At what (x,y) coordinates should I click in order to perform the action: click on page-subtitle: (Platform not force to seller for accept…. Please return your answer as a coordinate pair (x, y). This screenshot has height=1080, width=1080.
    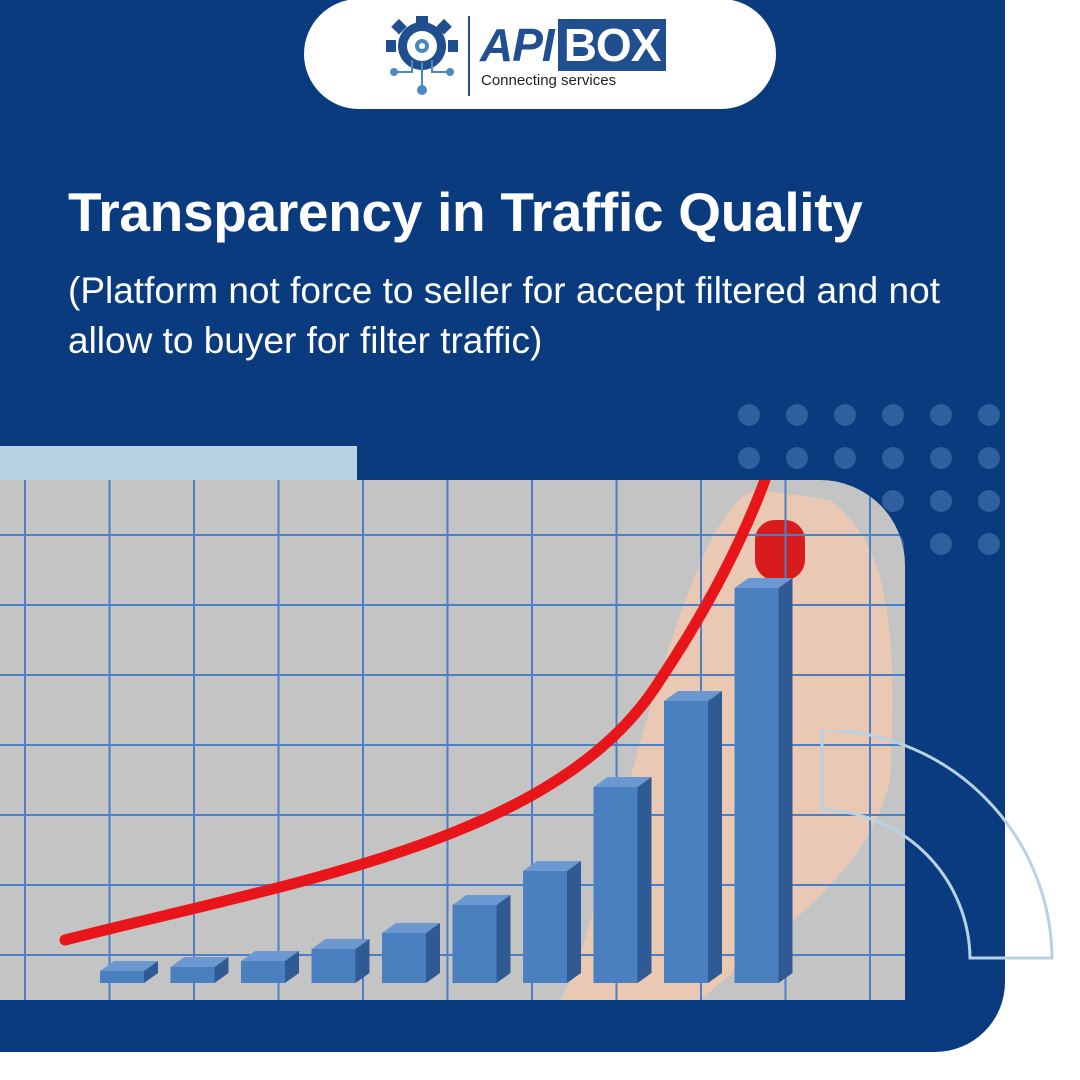
    Looking at the image, I should click on (504, 315).